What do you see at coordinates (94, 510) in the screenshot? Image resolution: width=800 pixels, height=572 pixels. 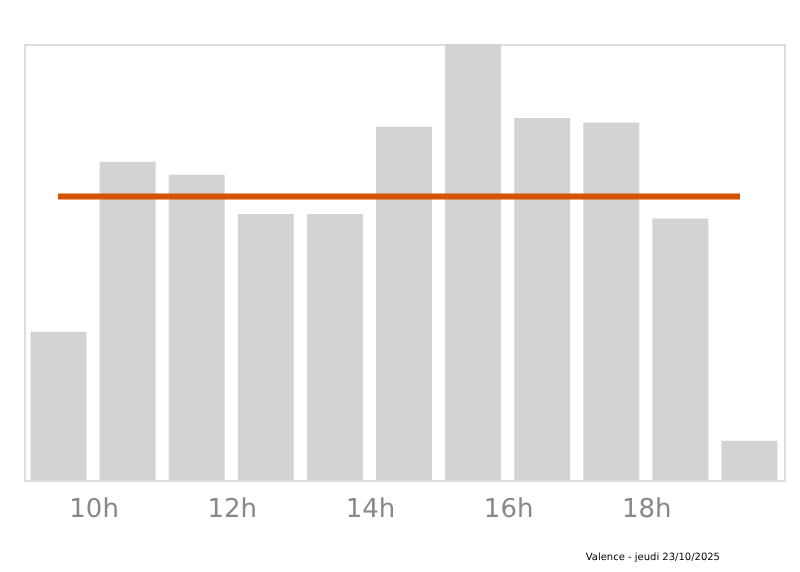 I see `x-tick-label: 10h` at bounding box center [94, 510].